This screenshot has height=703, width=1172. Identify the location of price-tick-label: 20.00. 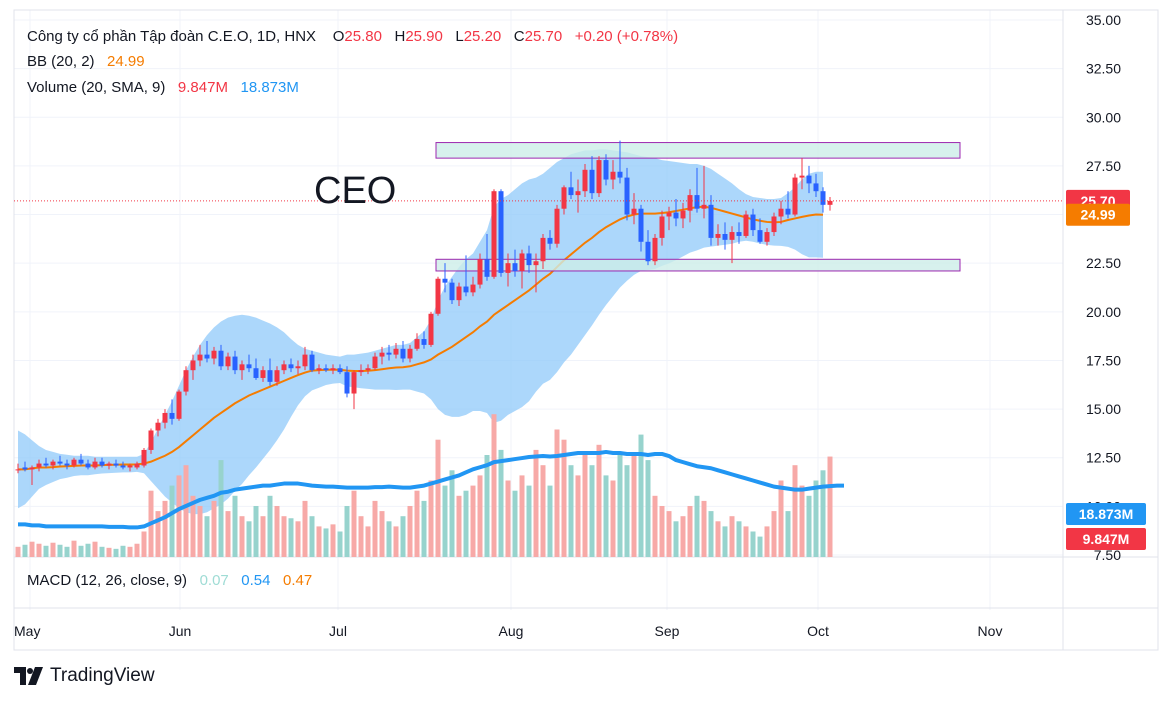
(1103, 312).